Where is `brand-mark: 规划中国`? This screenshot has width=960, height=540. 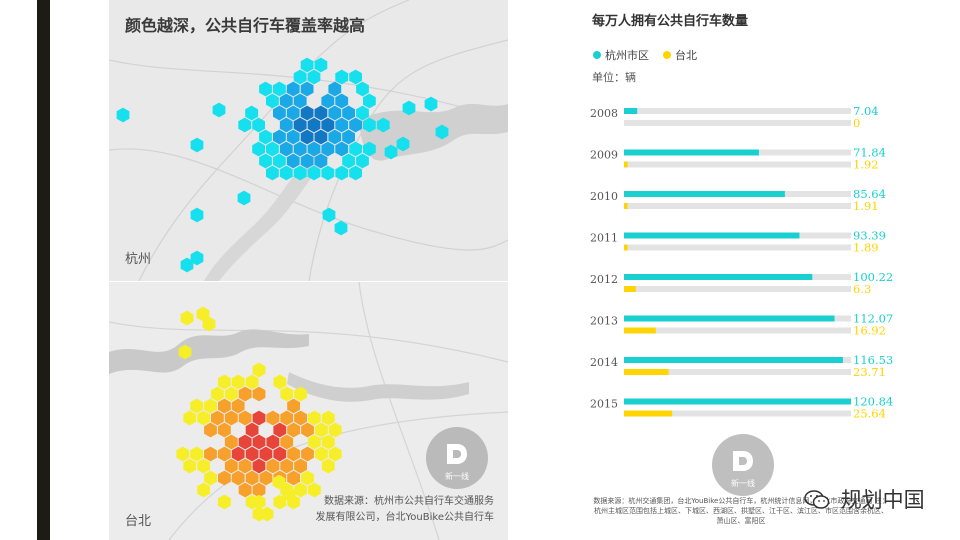
brand-mark: 规划中国 is located at coordinates (864, 499).